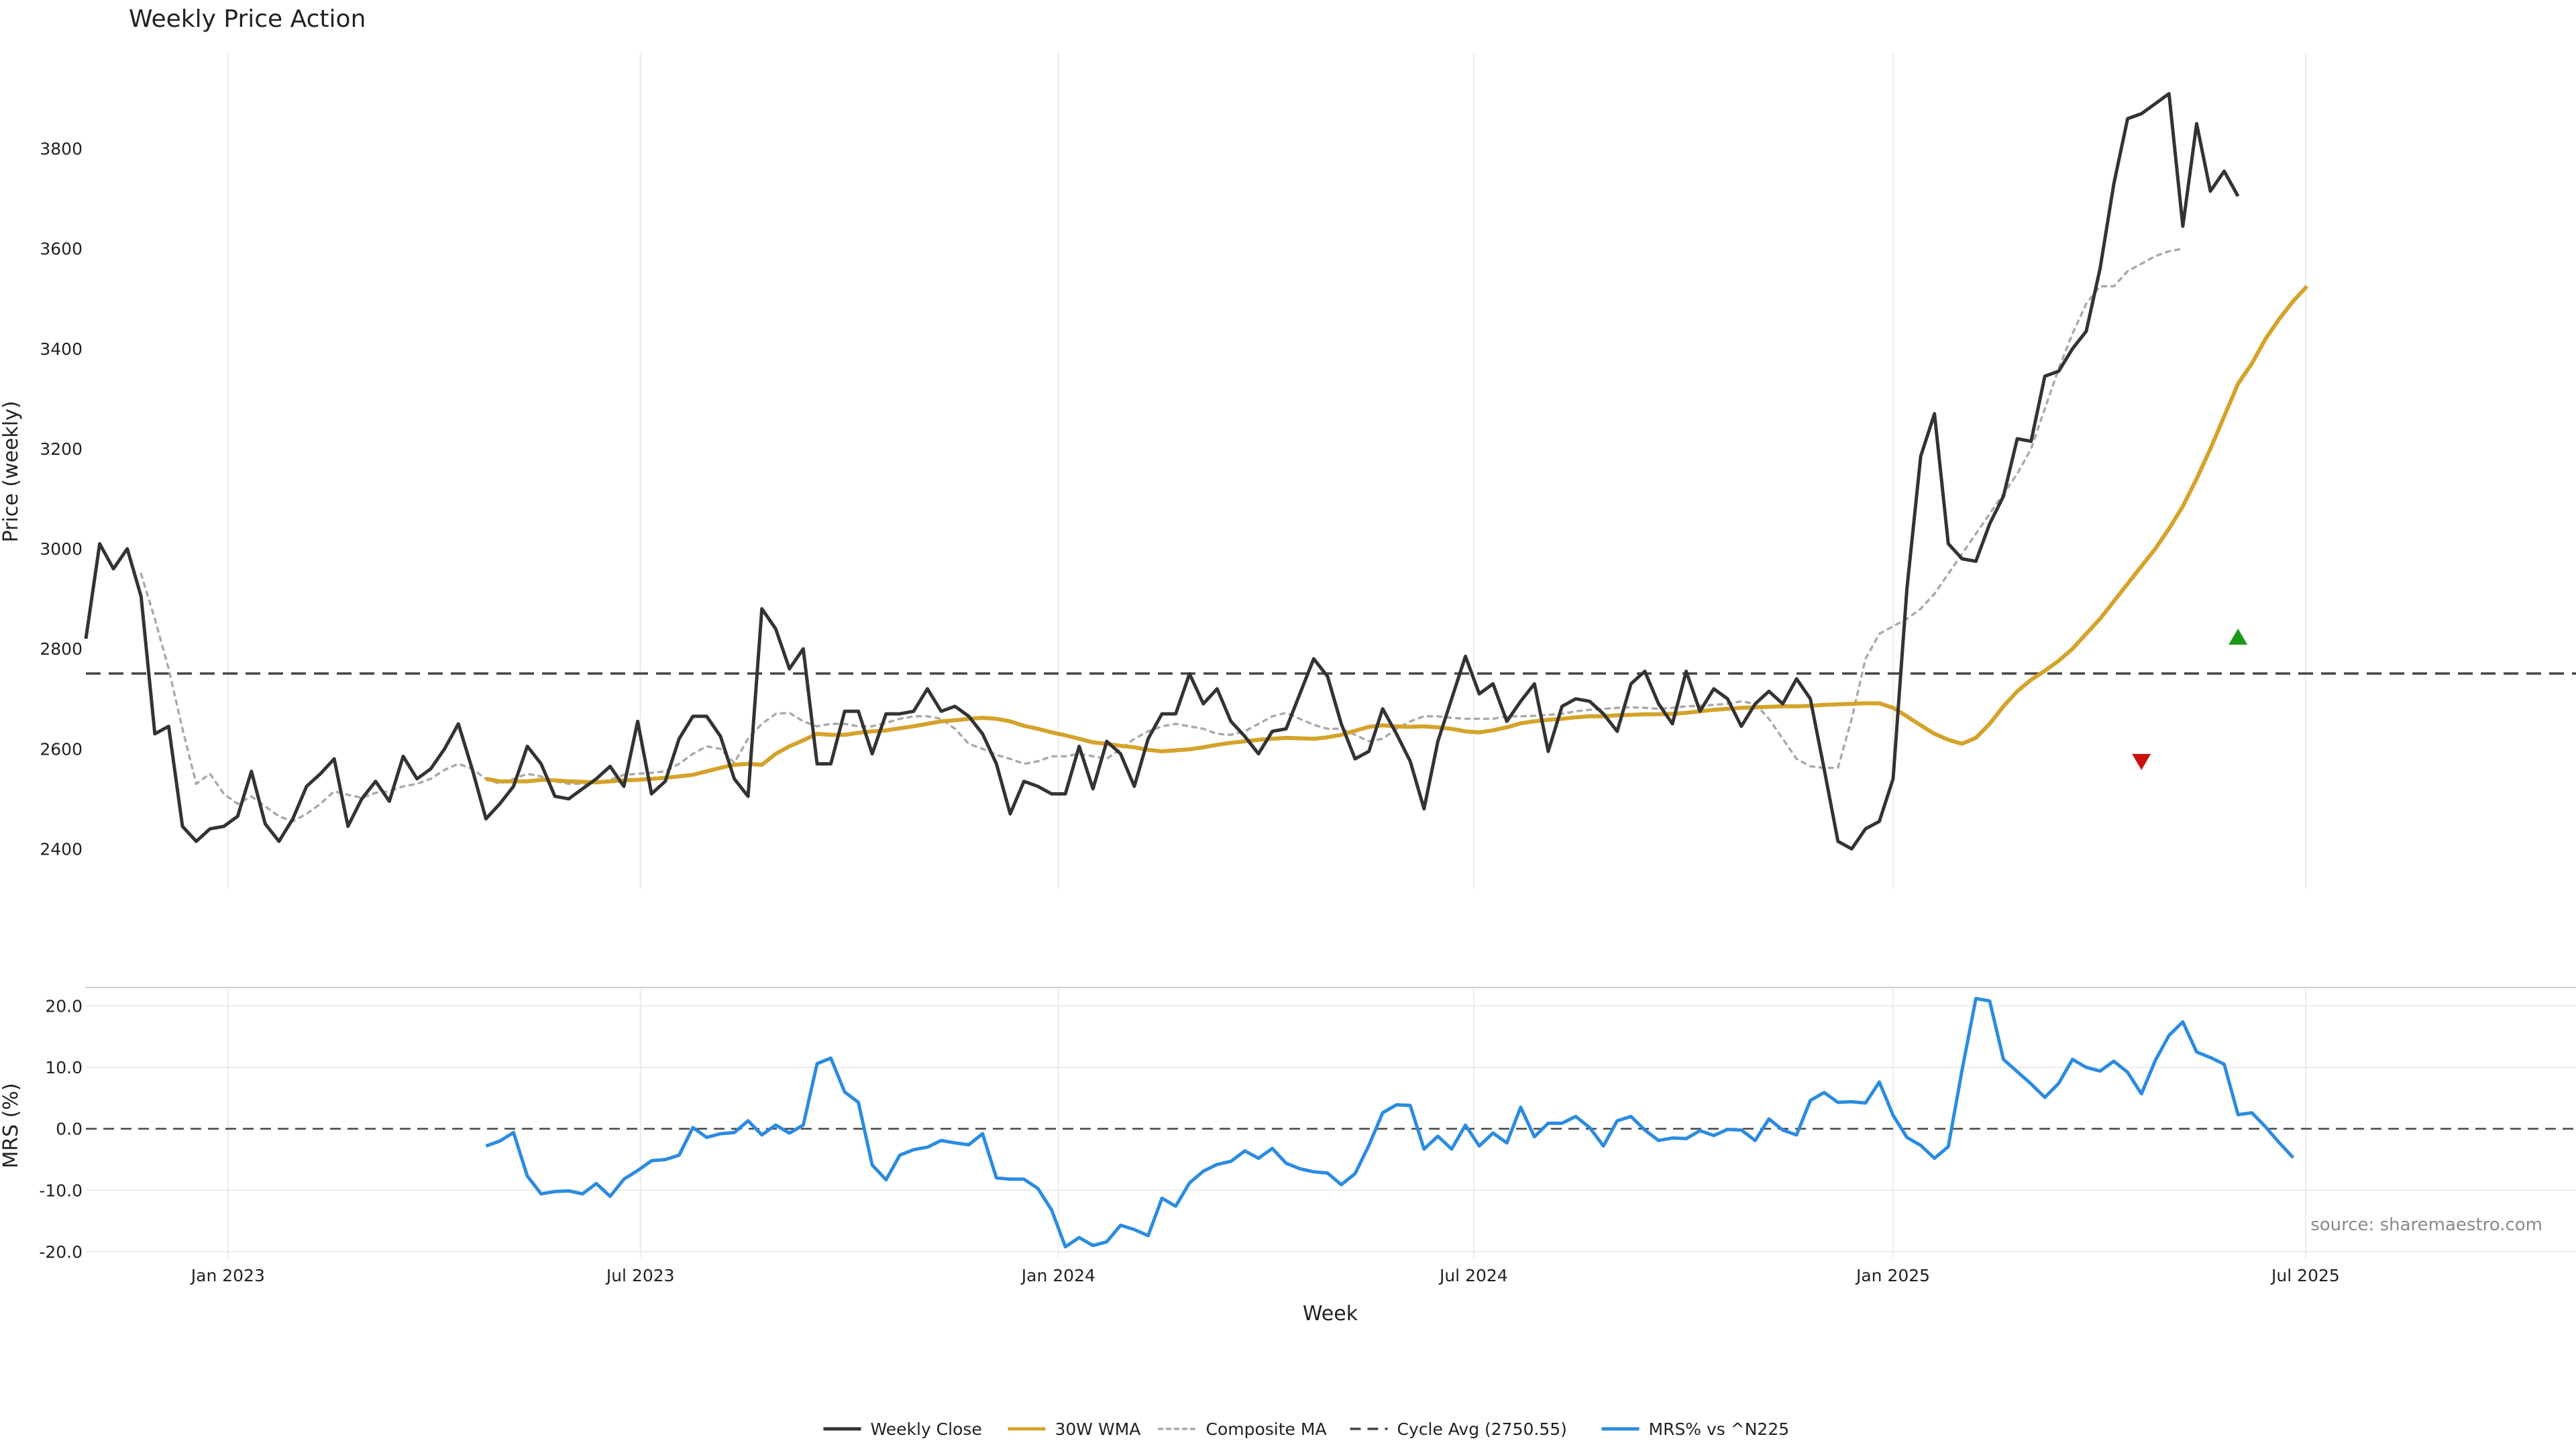  What do you see at coordinates (1057, 1275) in the screenshot?
I see `x-tick-label: Jan 2024` at bounding box center [1057, 1275].